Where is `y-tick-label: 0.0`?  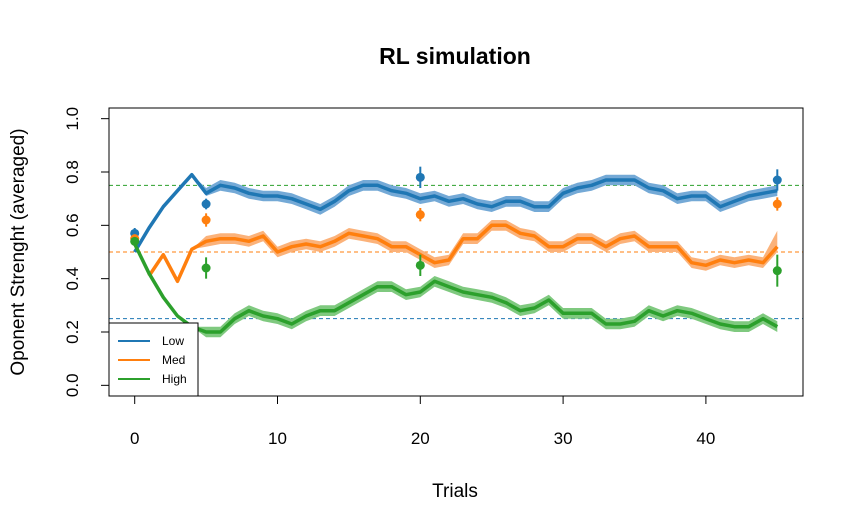 y-tick-label: 0.0 is located at coordinates (72, 385).